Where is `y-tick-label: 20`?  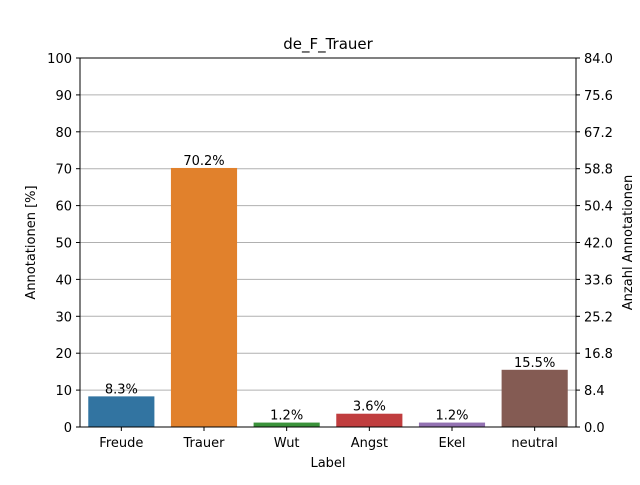
y-tick-label: 20 is located at coordinates (63, 354).